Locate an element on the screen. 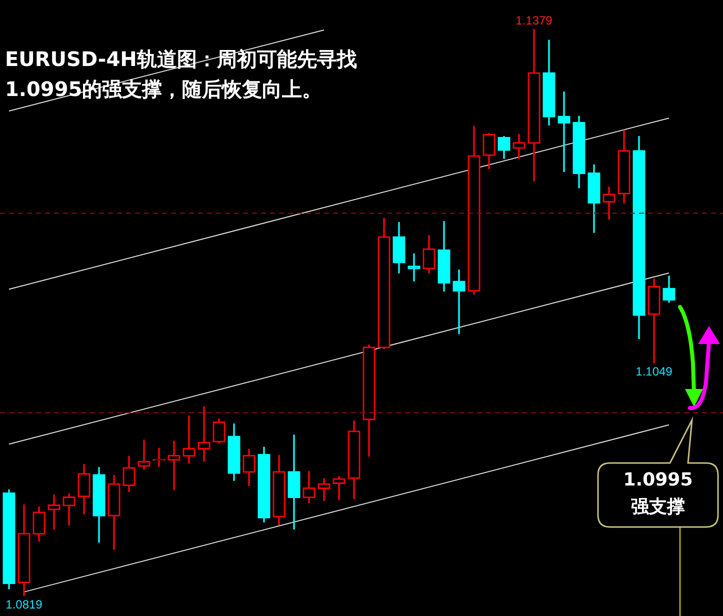  annotation: 1.0819 is located at coordinates (24, 604).